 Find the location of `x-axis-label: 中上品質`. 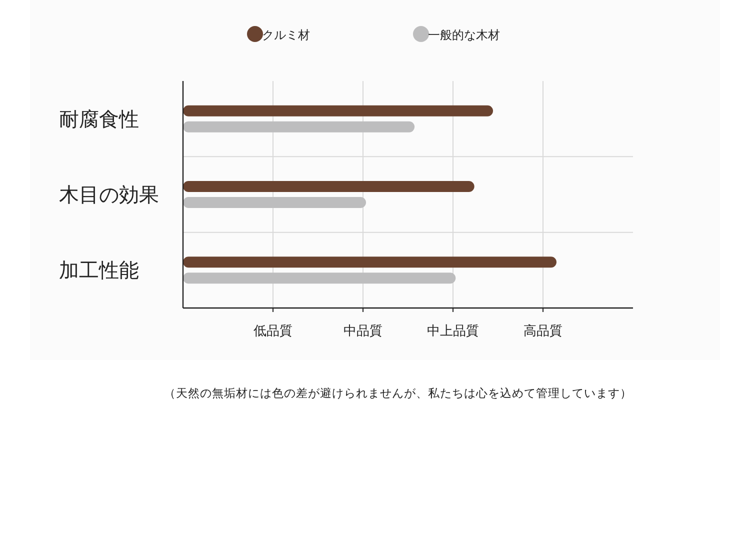

x-axis-label: 中上品質 is located at coordinates (453, 331).